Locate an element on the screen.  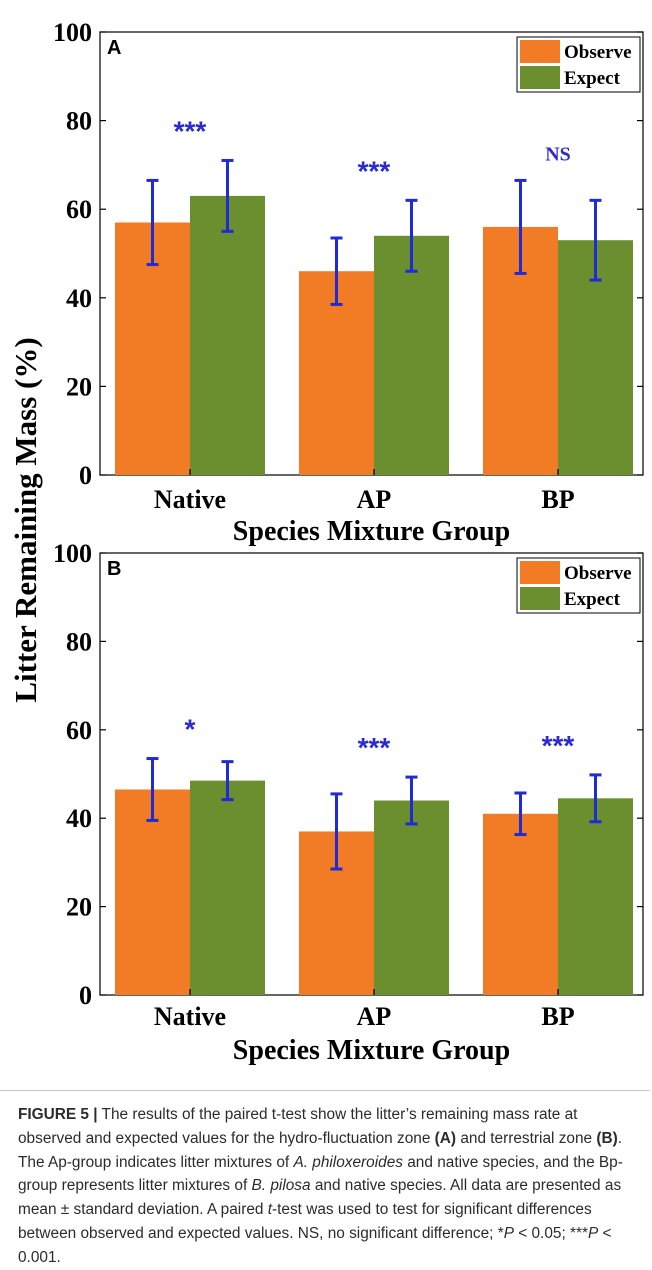
panel-label: B is located at coordinates (114, 569).